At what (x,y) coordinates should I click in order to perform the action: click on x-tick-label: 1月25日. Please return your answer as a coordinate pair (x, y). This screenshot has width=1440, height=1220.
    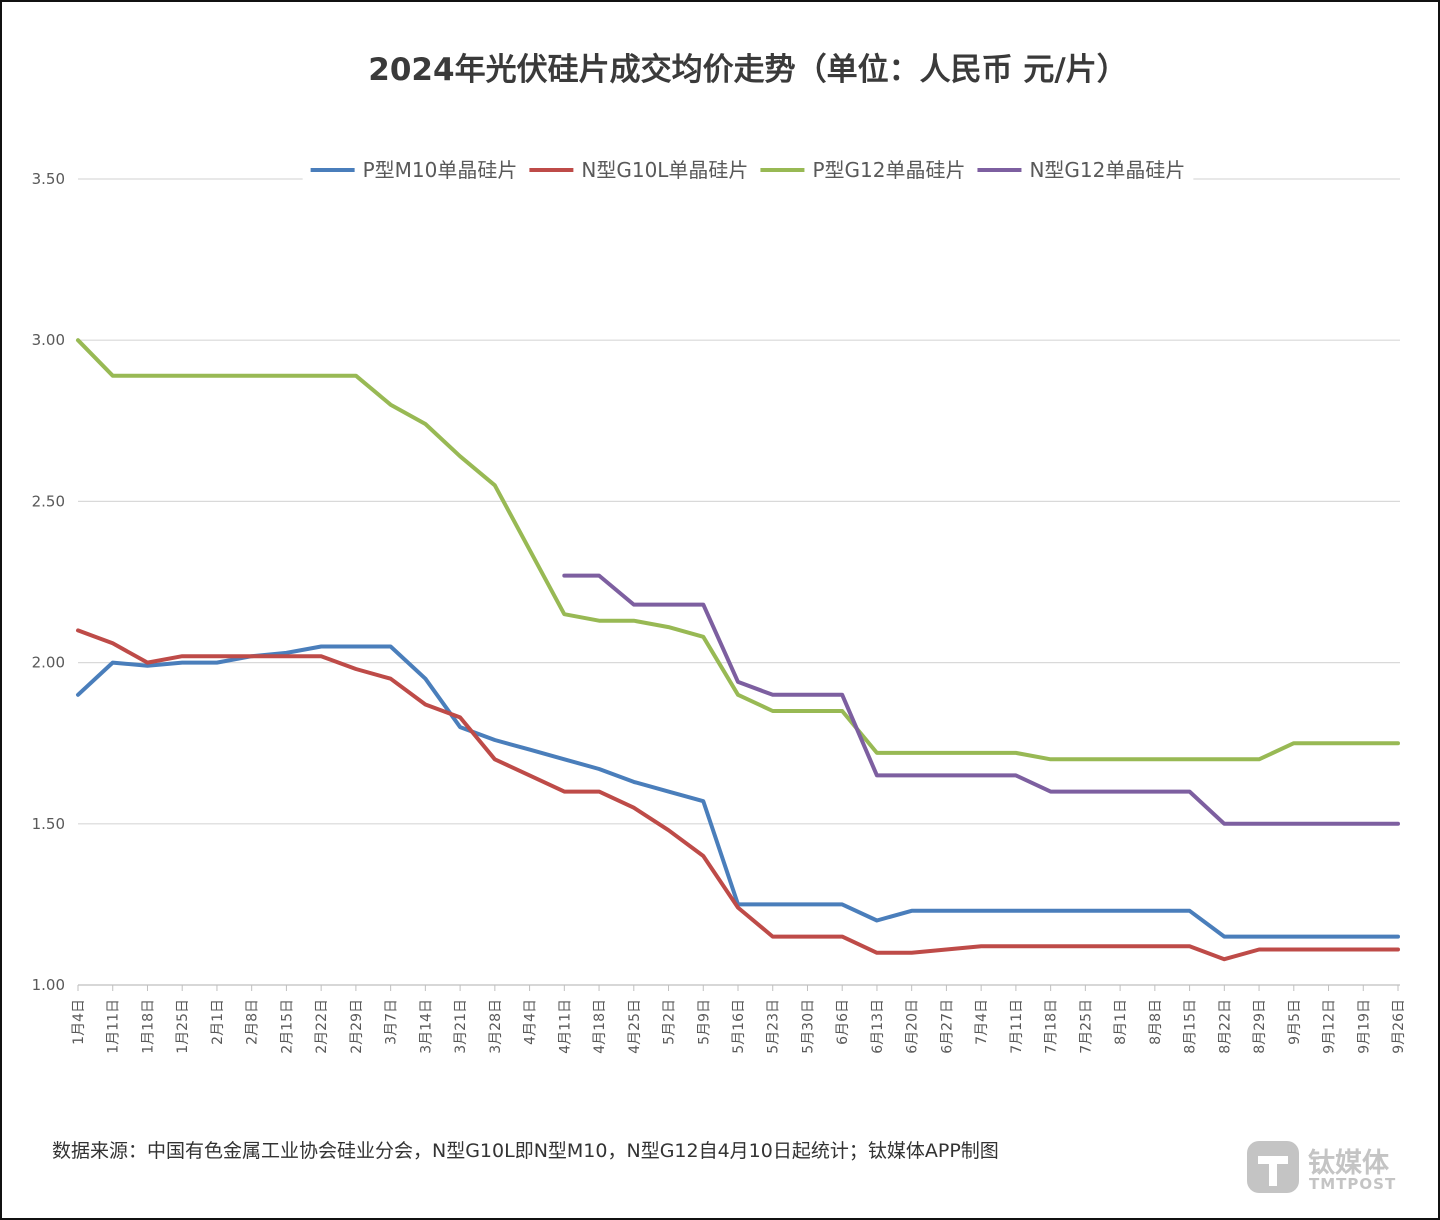
    Looking at the image, I should click on (183, 1026).